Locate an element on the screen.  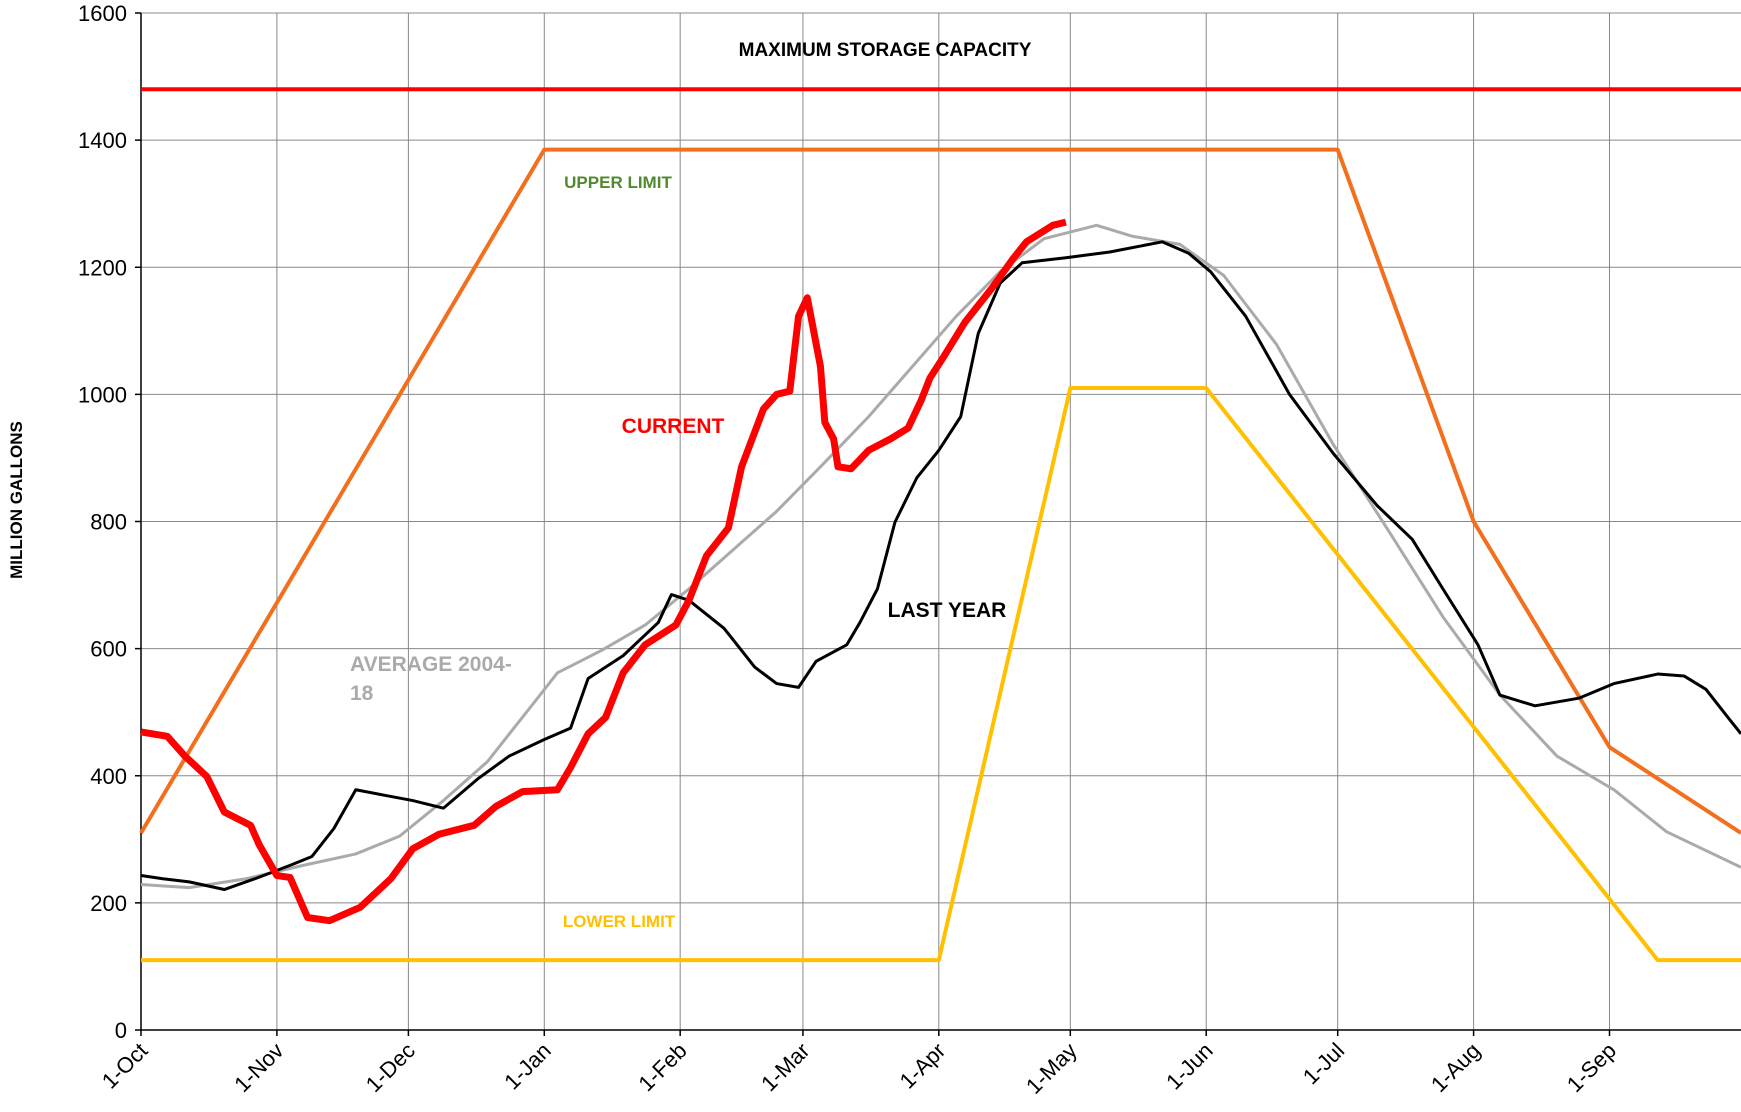
series-label: LAST YEAR is located at coordinates (947, 610).